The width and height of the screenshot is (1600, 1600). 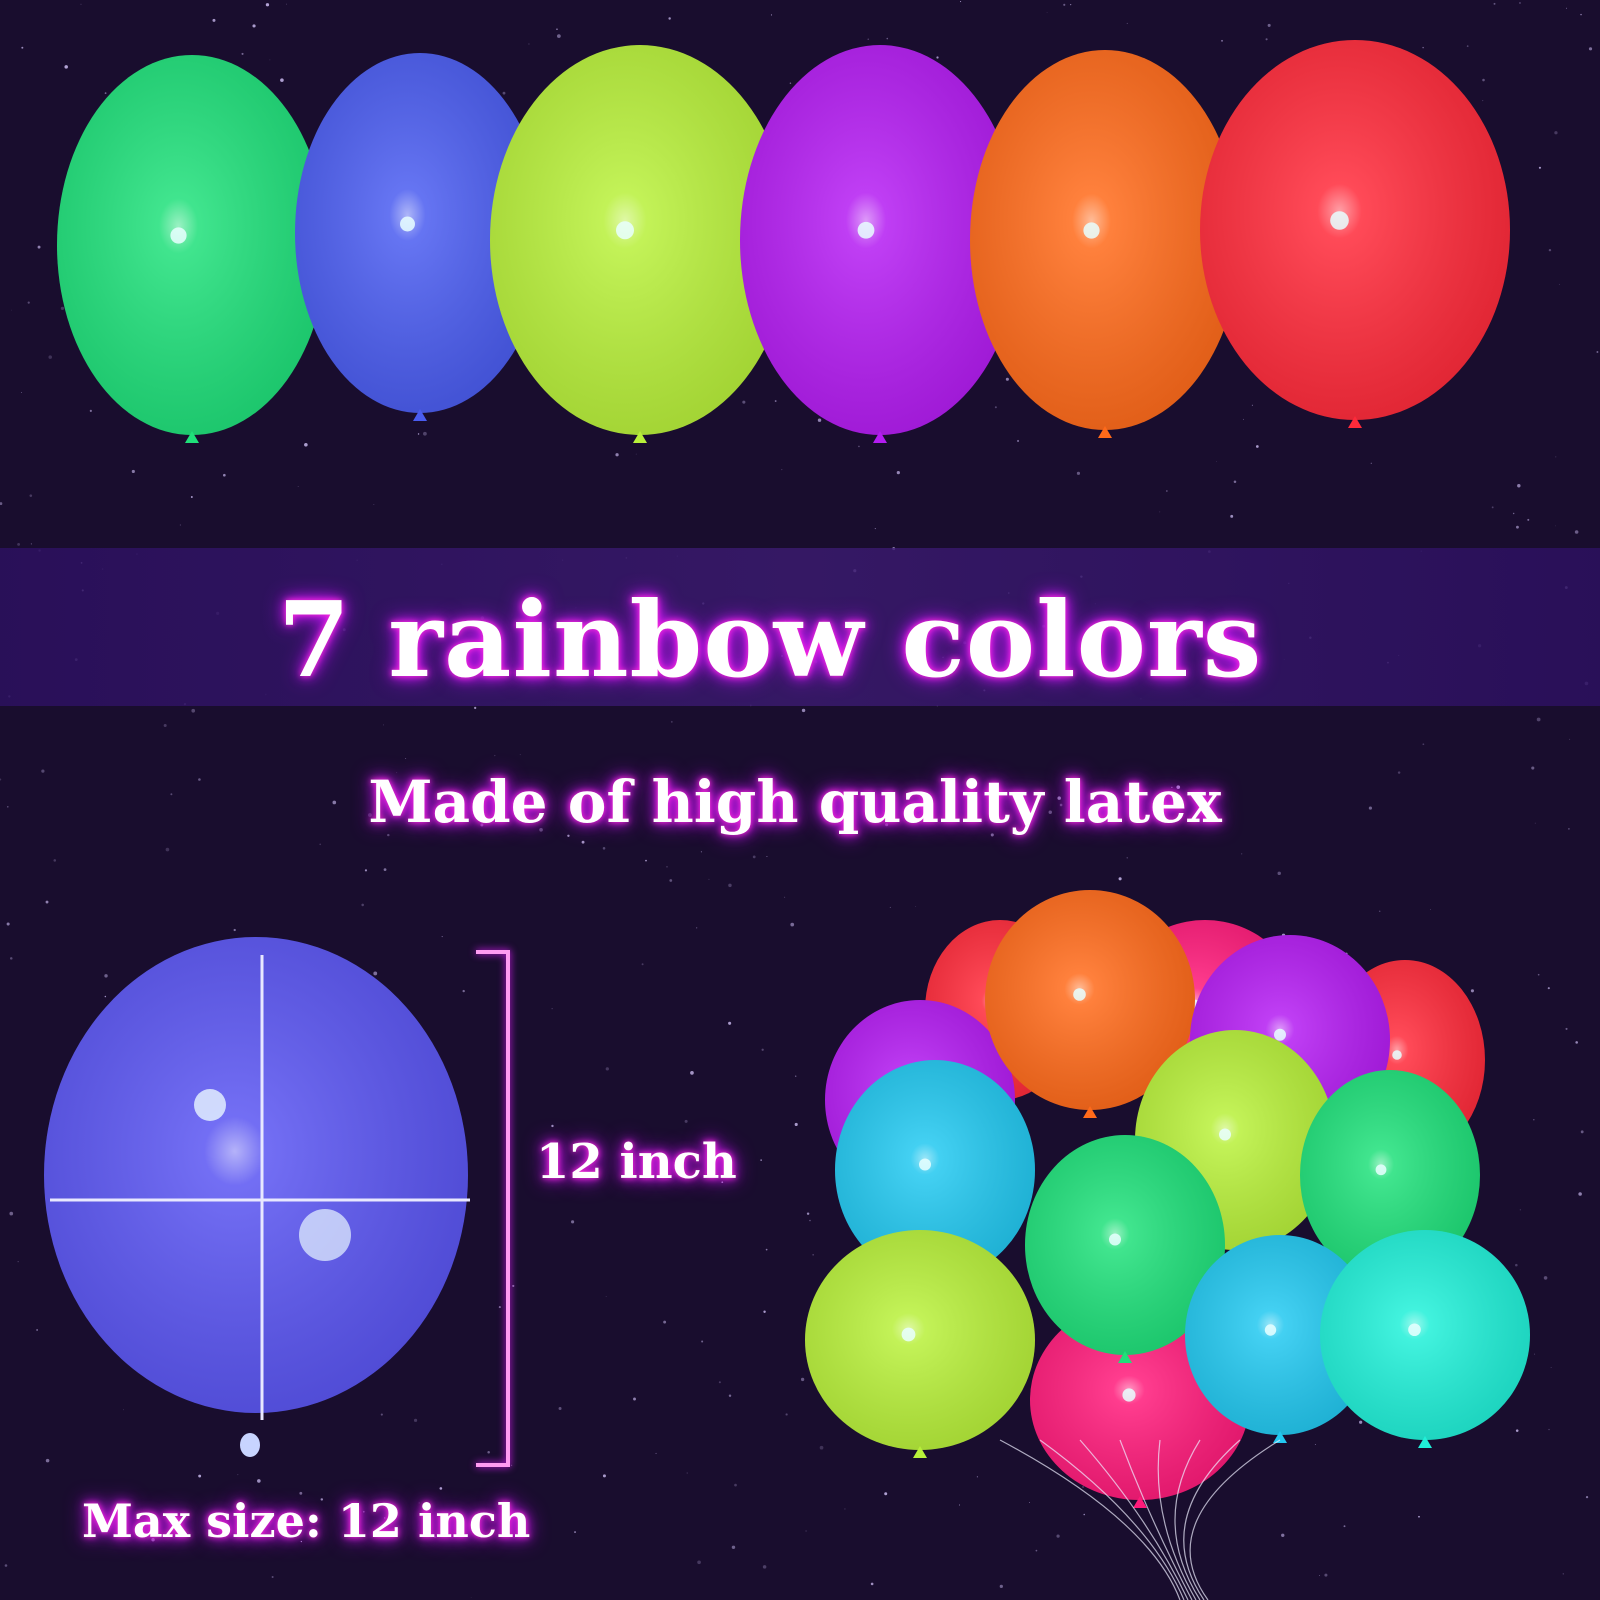 I want to click on max-size-label: Max size: 12 inch, so click(x=306, y=1521).